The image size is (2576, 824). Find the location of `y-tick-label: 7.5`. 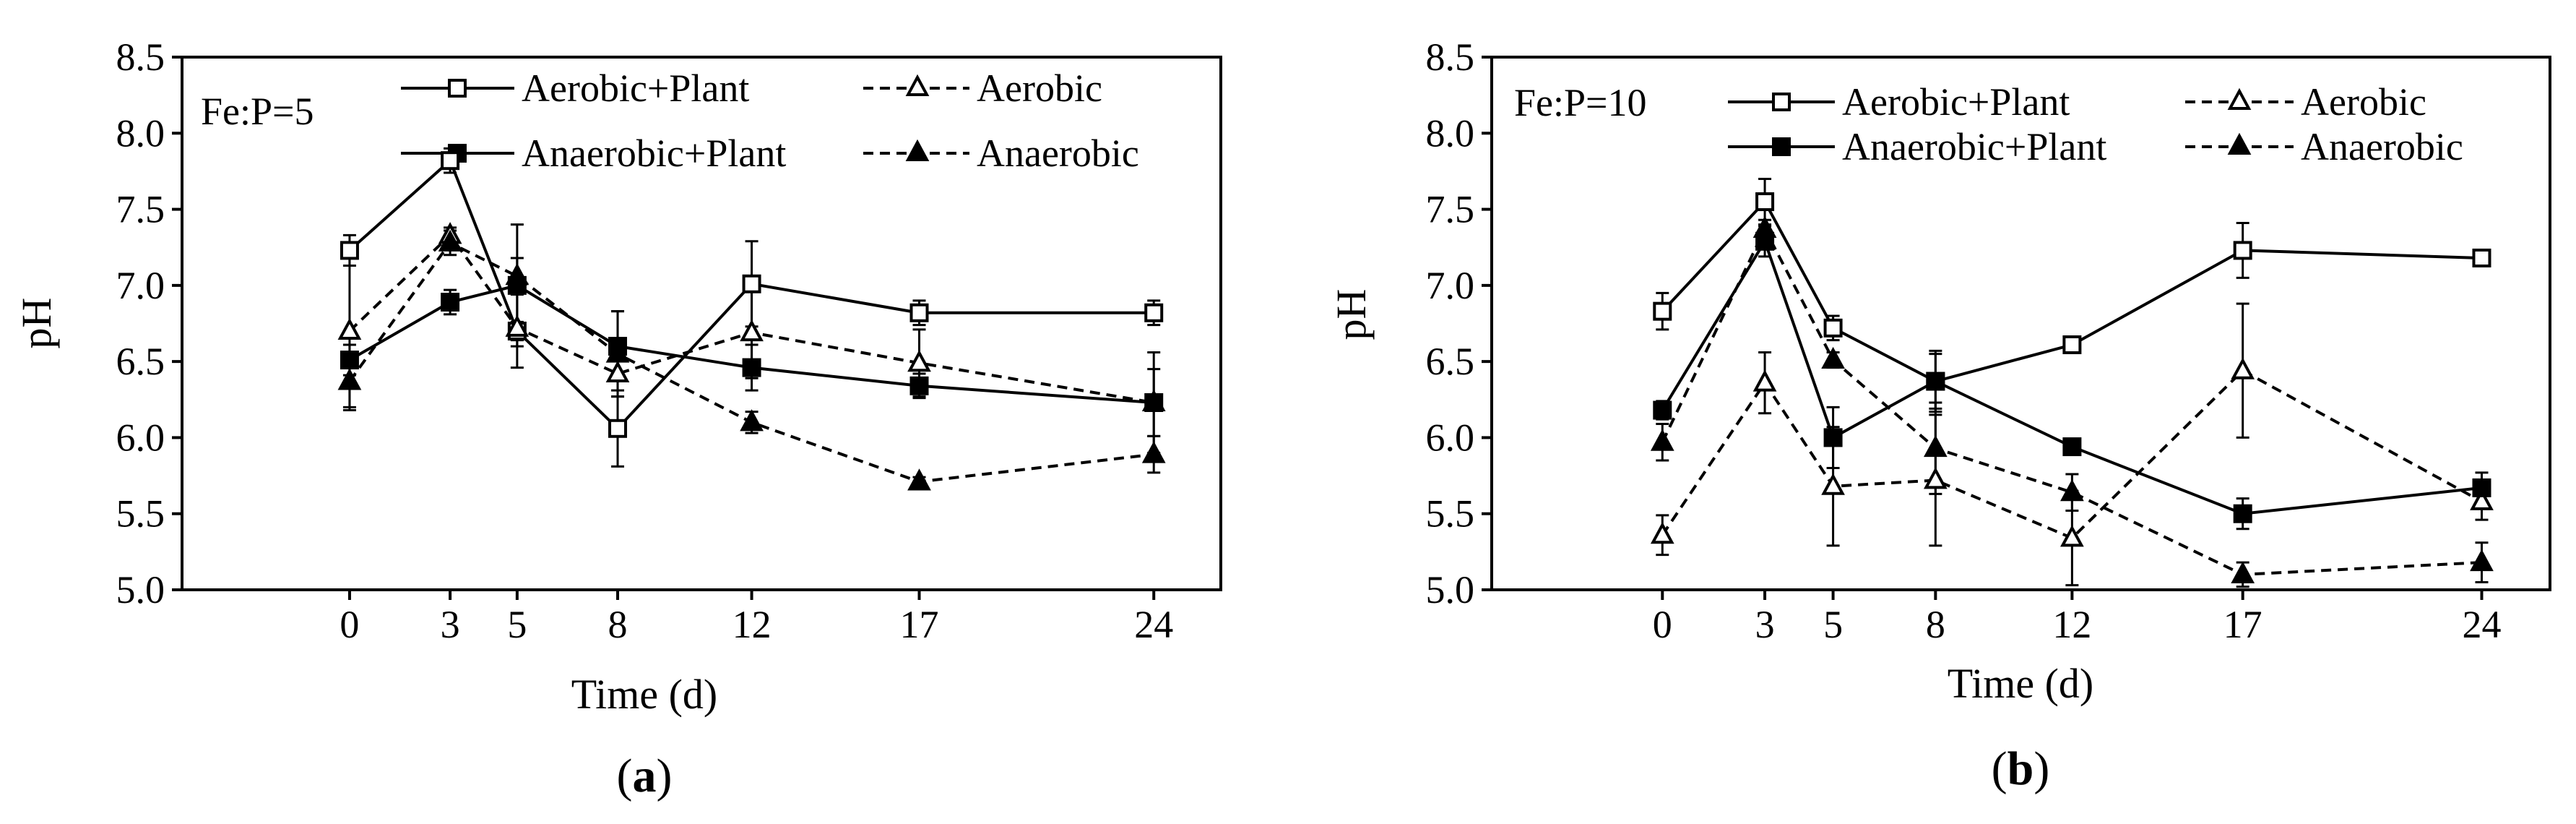

y-tick-label: 7.5 is located at coordinates (1451, 210).